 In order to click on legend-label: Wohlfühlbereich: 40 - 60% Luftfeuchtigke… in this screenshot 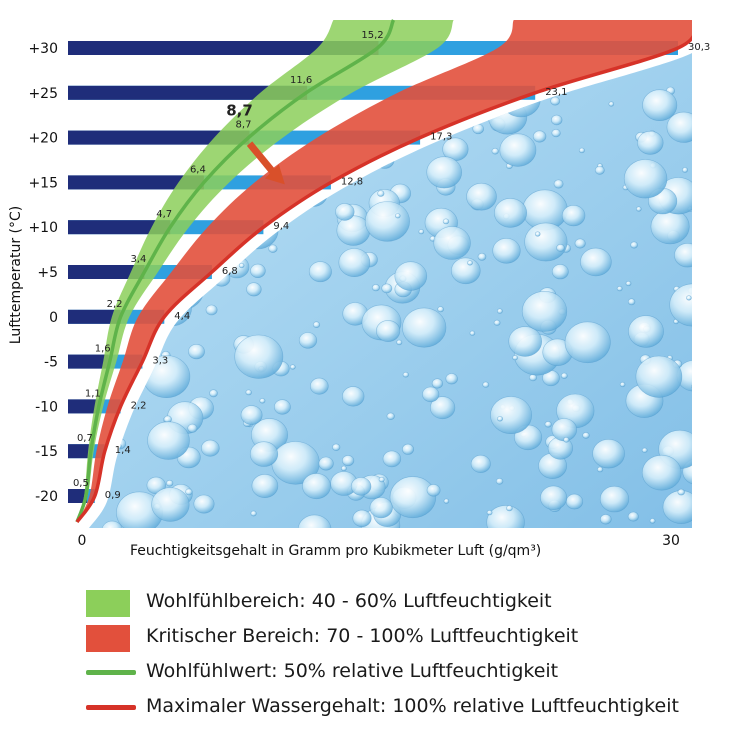, I will do `click(349, 601)`.